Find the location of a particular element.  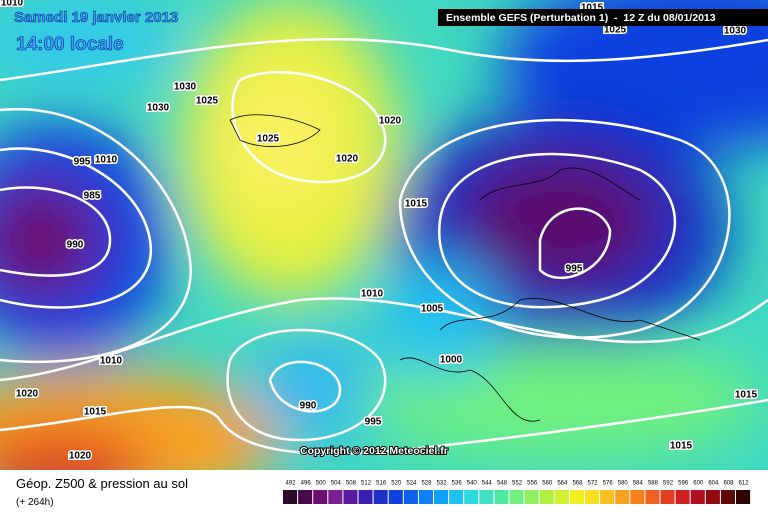

colorbar-label: 500 is located at coordinates (321, 484).